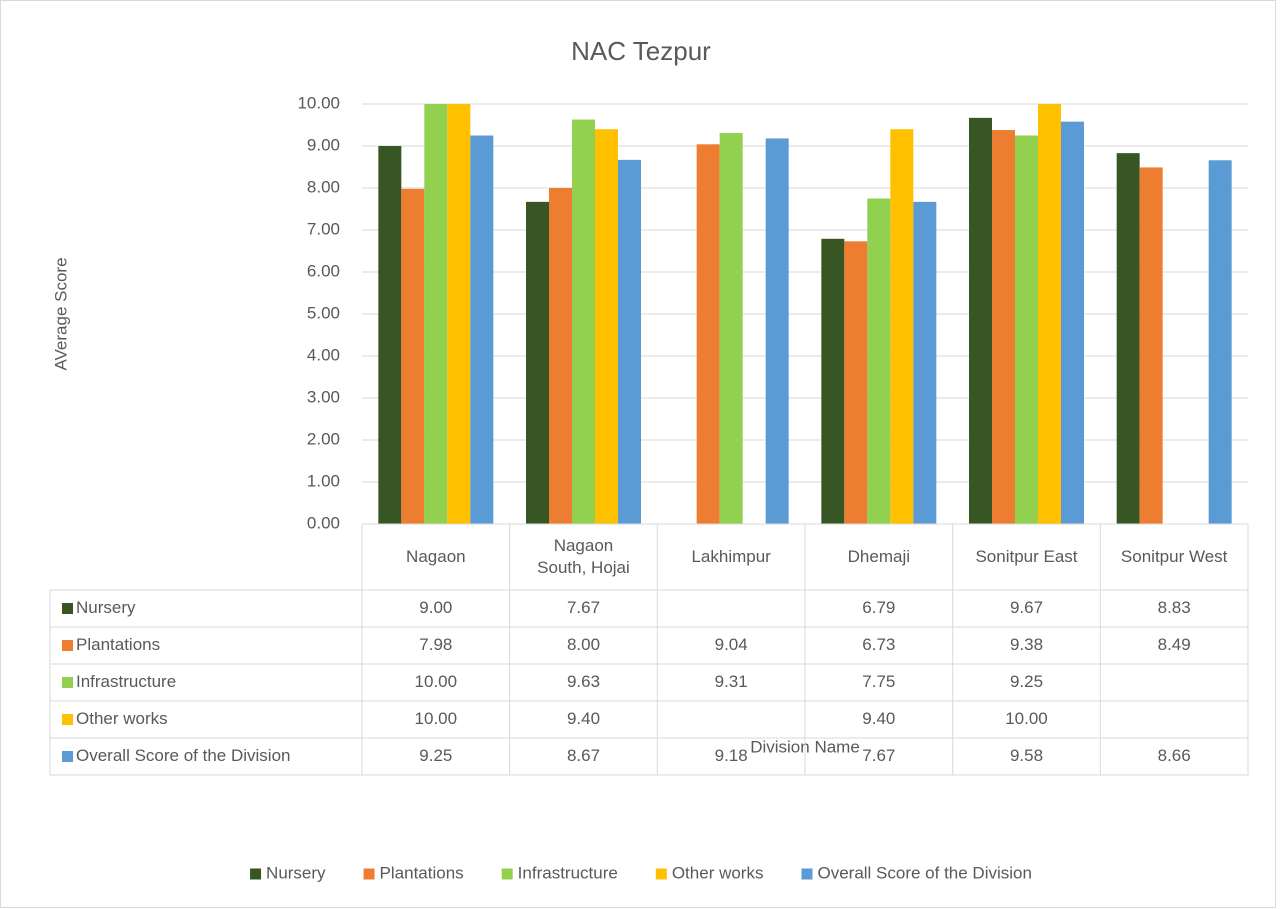  What do you see at coordinates (126, 681) in the screenshot?
I see `table-row-label: Infrastructure` at bounding box center [126, 681].